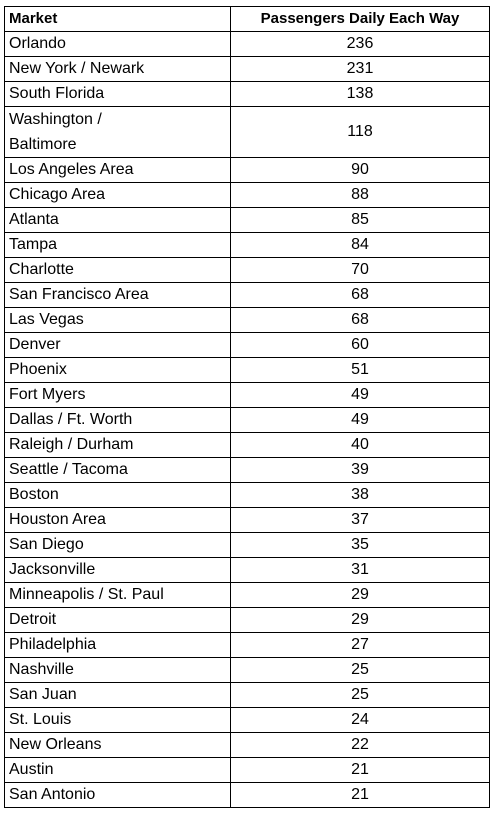 The width and height of the screenshot is (492, 819). Describe the element at coordinates (117, 270) in the screenshot. I see `market-cell: Charlotte` at that location.